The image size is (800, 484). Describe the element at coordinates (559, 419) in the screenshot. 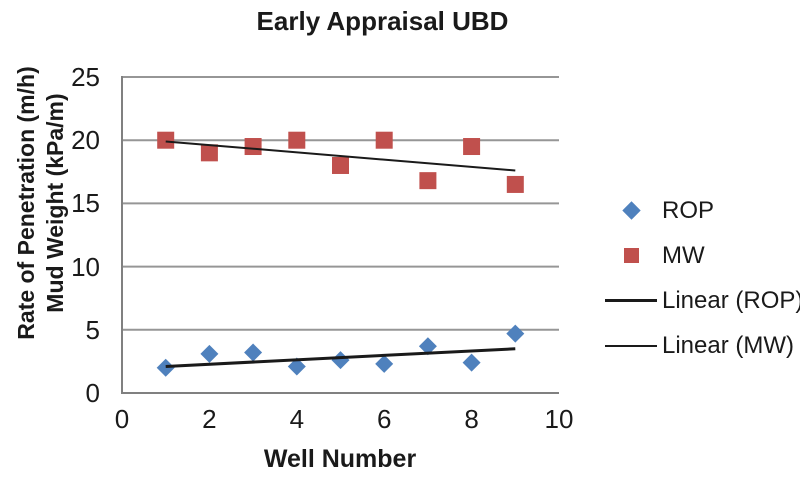

I see `x-tick-label-10: 10` at that location.